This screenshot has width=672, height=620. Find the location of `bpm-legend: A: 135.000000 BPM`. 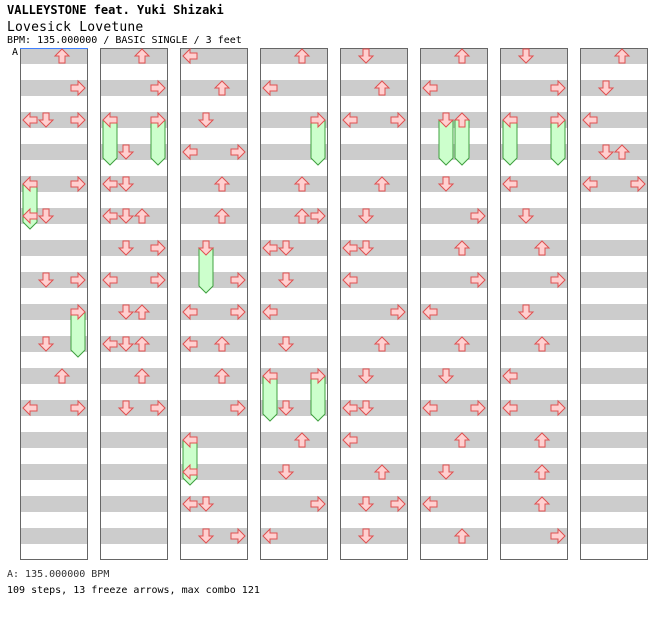

bpm-legend: A: 135.000000 BPM is located at coordinates (58, 574).